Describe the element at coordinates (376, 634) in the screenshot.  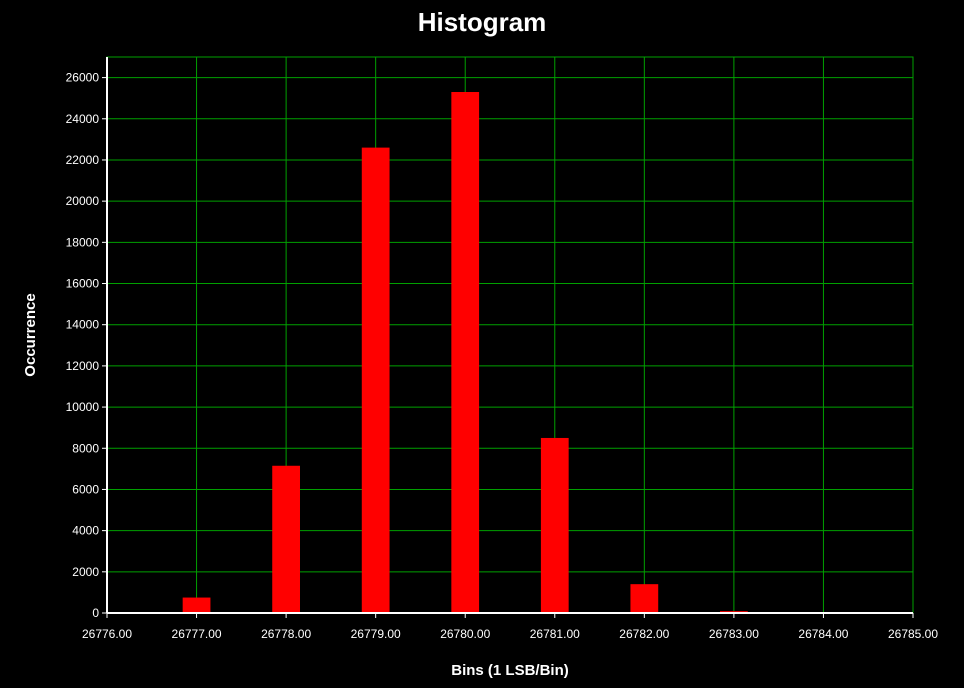
I see `x-tick-label: 26779.00` at that location.